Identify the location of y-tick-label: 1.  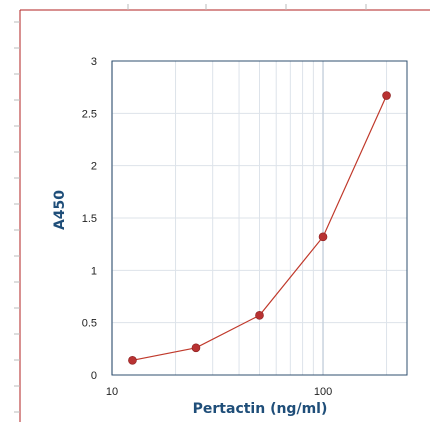
(94, 271).